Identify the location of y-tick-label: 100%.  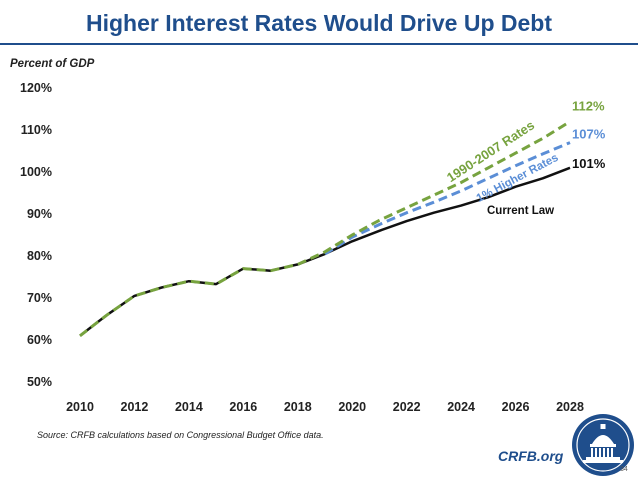
(36, 172).